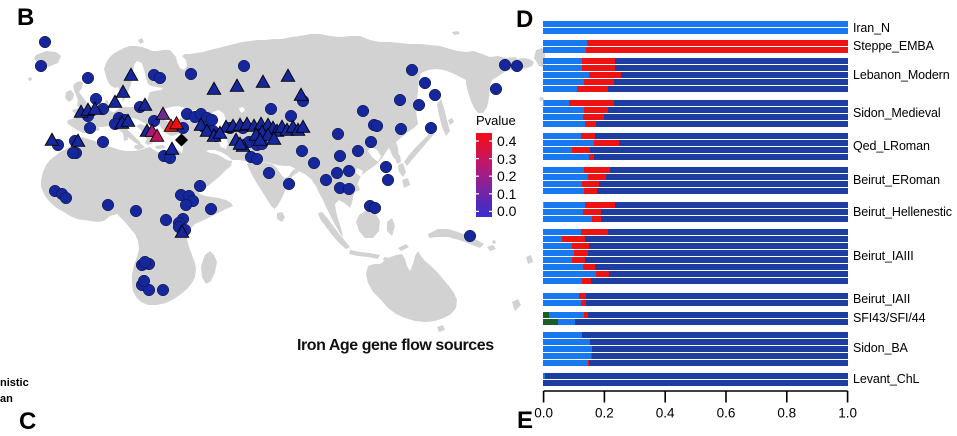 Image resolution: width=957 pixels, height=436 pixels. Describe the element at coordinates (726, 413) in the screenshot. I see `svg-text: 0.6` at that location.